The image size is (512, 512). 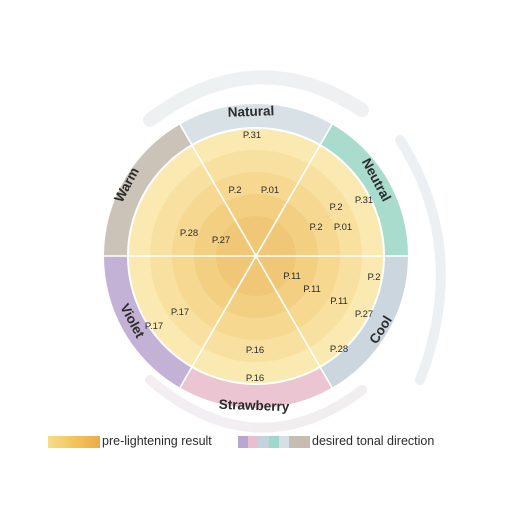 I want to click on code-cool-outer: P.2, so click(x=373, y=277).